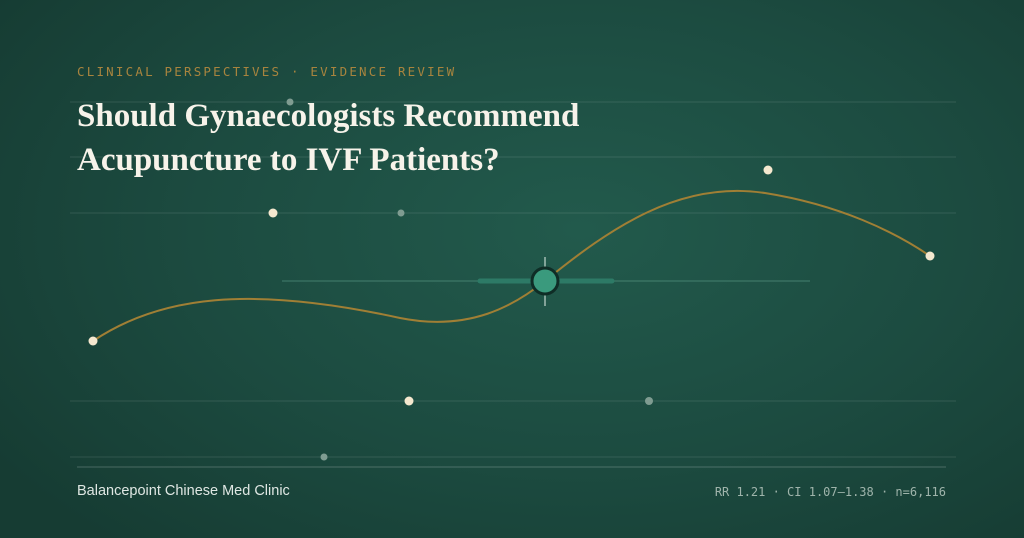 The height and width of the screenshot is (538, 1024). What do you see at coordinates (830, 492) in the screenshot?
I see `stats: RR 1.21 · CI 1.07–1.38 · n=6,116` at bounding box center [830, 492].